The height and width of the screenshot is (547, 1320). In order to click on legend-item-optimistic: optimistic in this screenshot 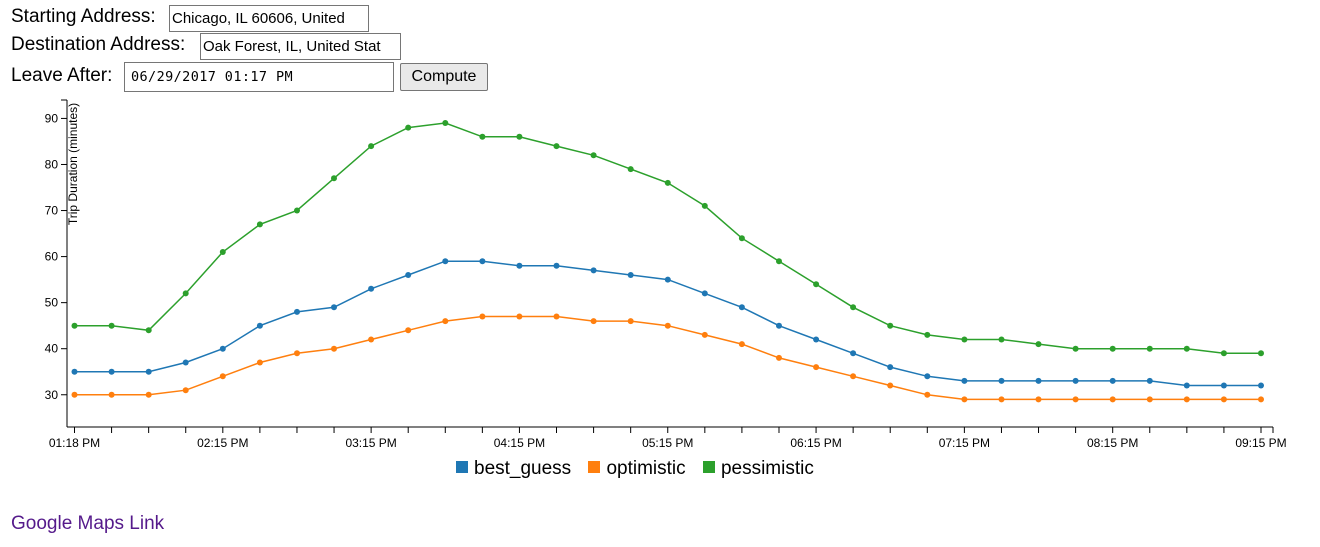, I will do `click(639, 468)`.